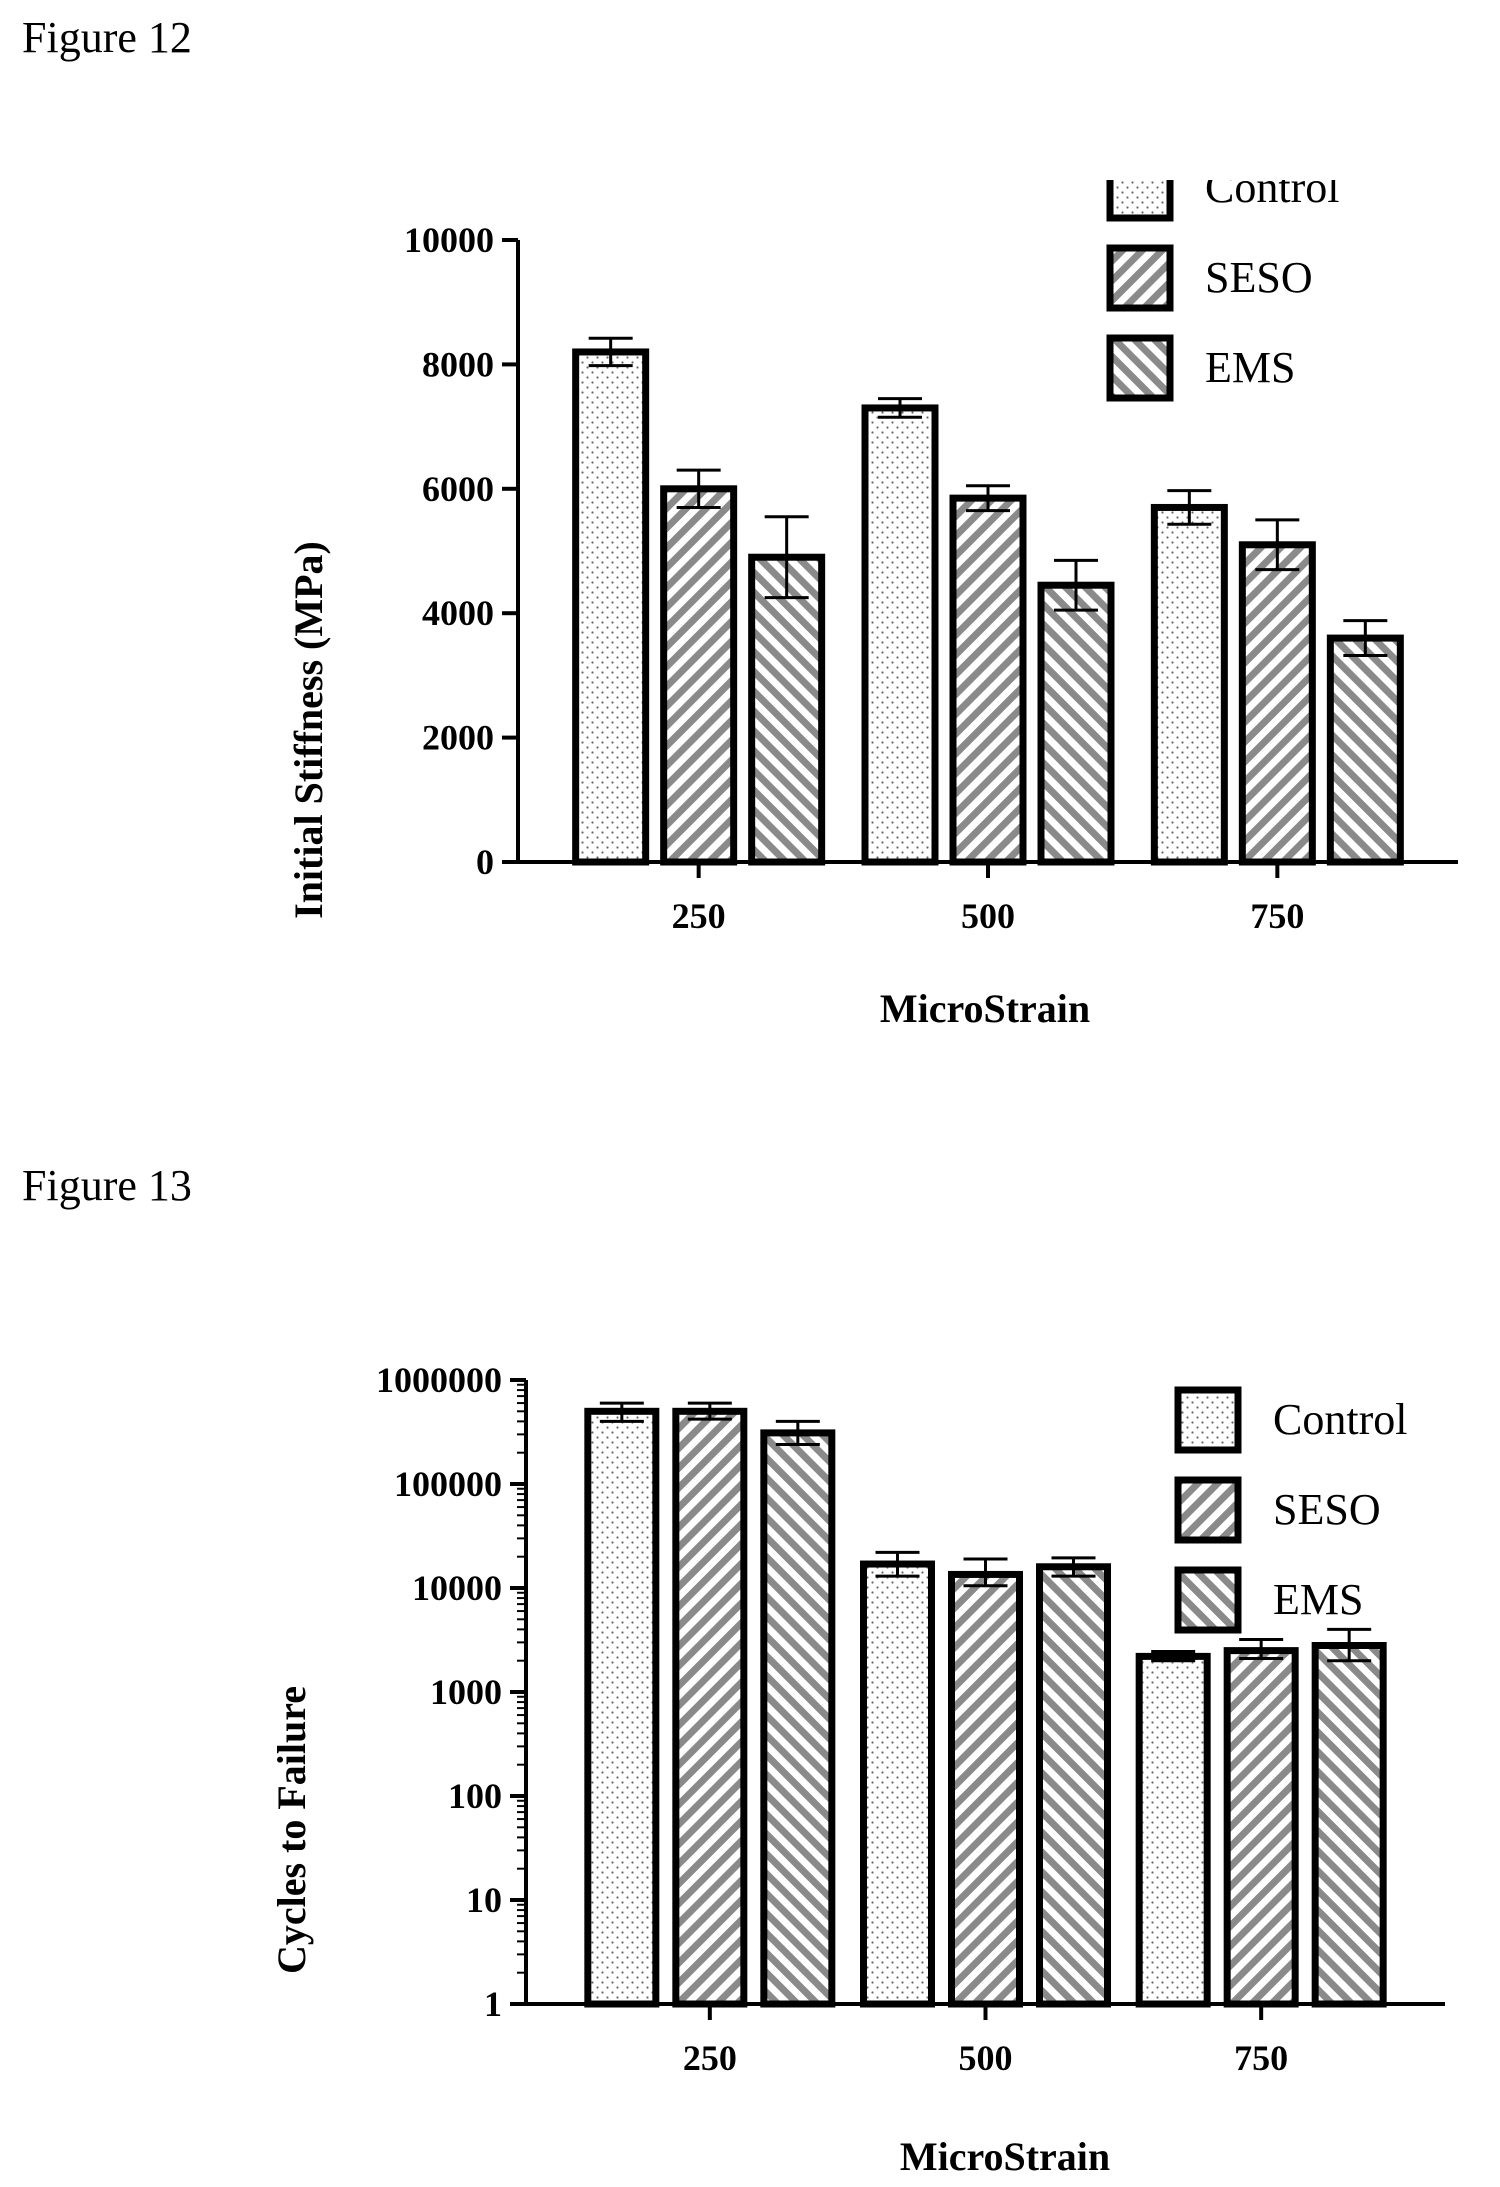 The height and width of the screenshot is (2187, 1500). Describe the element at coordinates (475, 1796) in the screenshot. I see `y-tick-label-100: 100` at that location.